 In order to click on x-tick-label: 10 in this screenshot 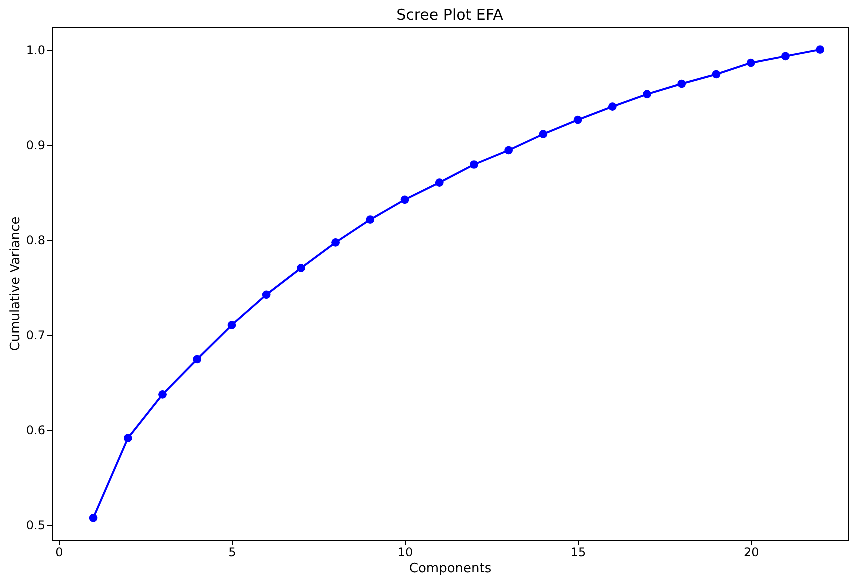, I will do `click(406, 553)`.